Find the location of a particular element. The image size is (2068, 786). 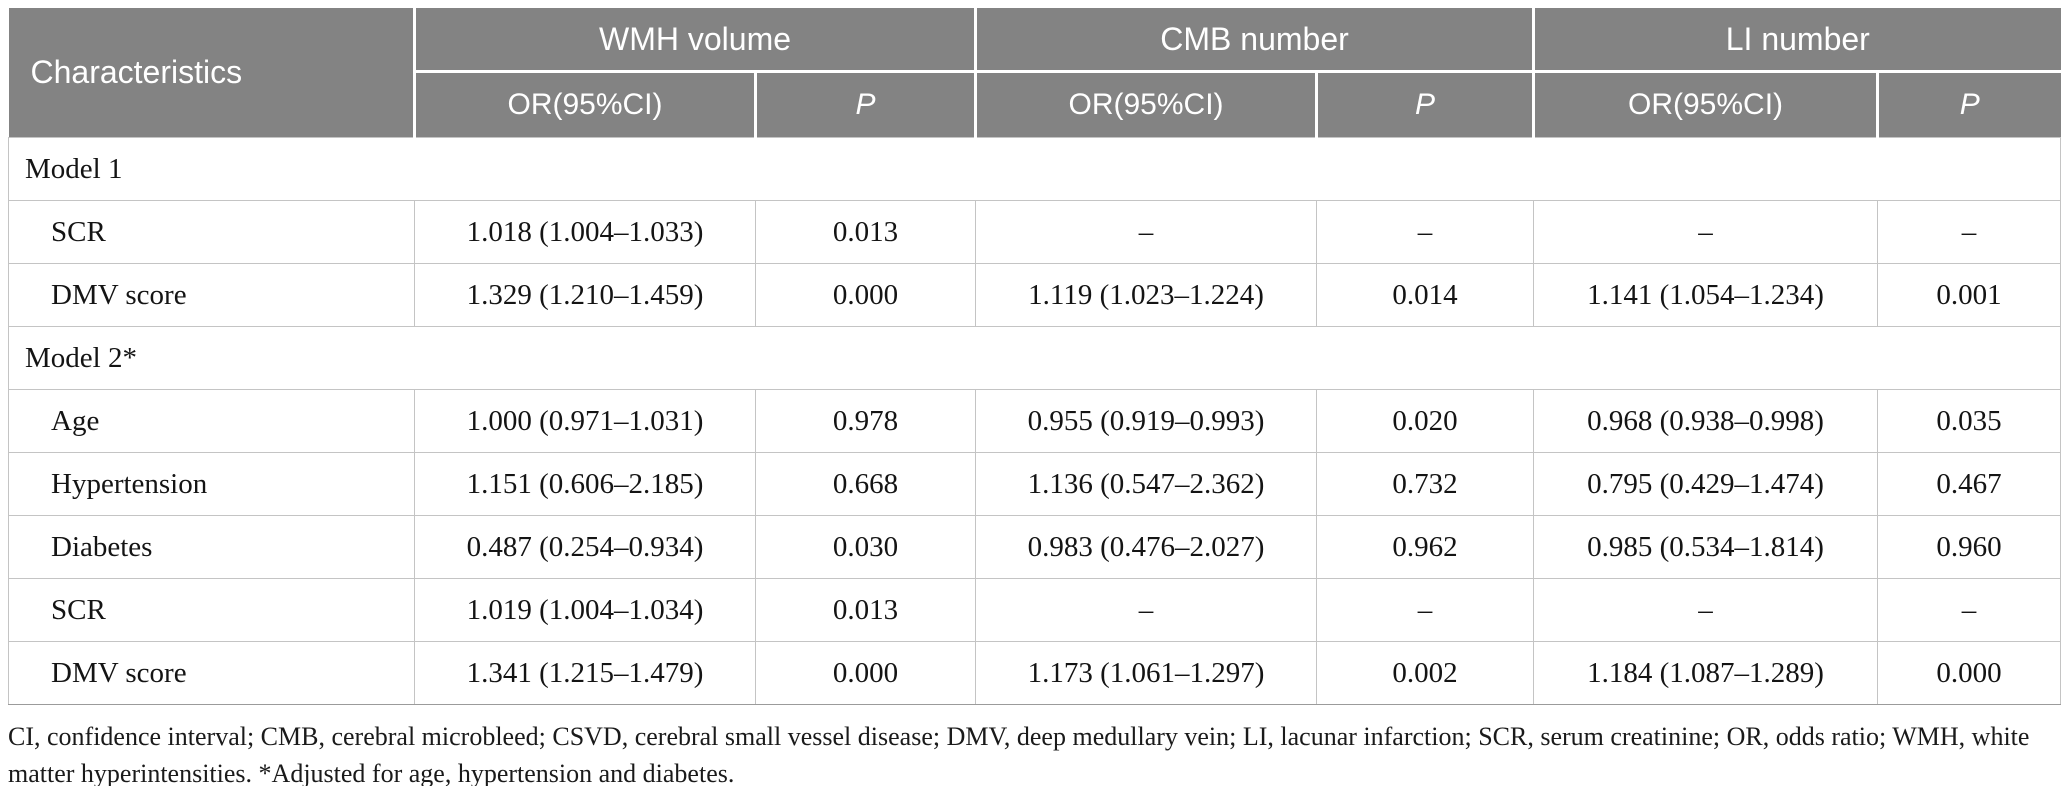

li-p-value-cell: 0.035 is located at coordinates (1969, 421).